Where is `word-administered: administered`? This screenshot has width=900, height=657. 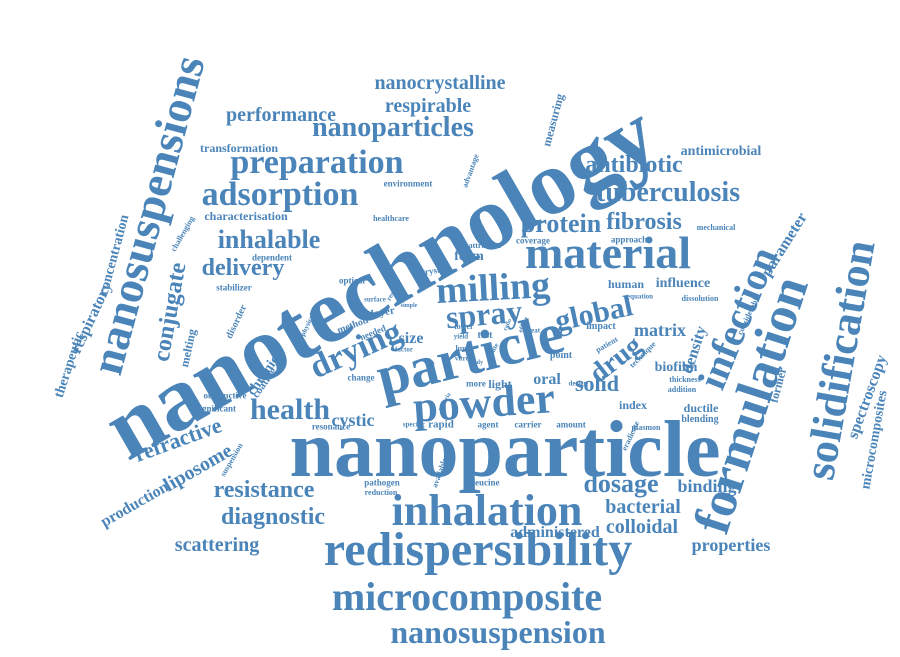
word-administered: administered is located at coordinates (555, 532).